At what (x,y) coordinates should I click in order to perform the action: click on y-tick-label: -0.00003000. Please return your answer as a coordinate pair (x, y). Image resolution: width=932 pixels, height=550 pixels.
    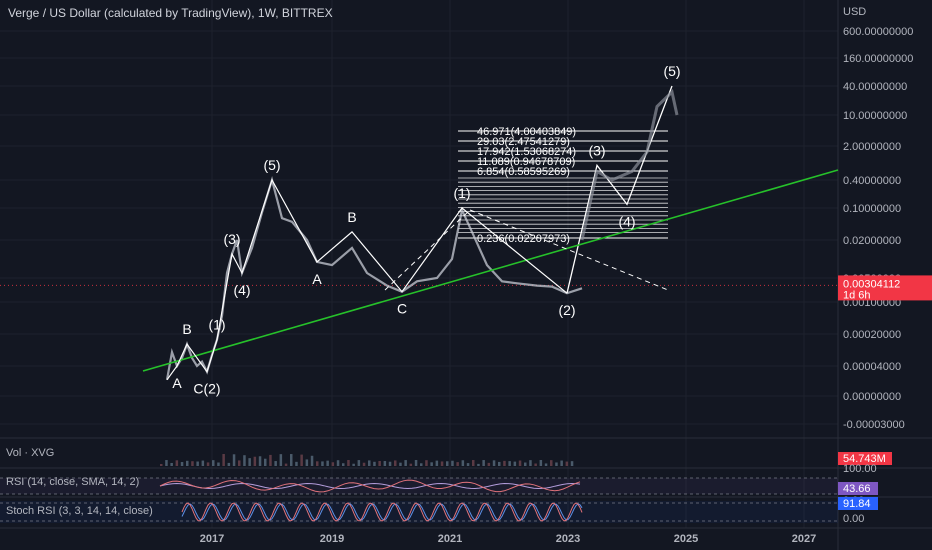
    Looking at the image, I should click on (874, 425).